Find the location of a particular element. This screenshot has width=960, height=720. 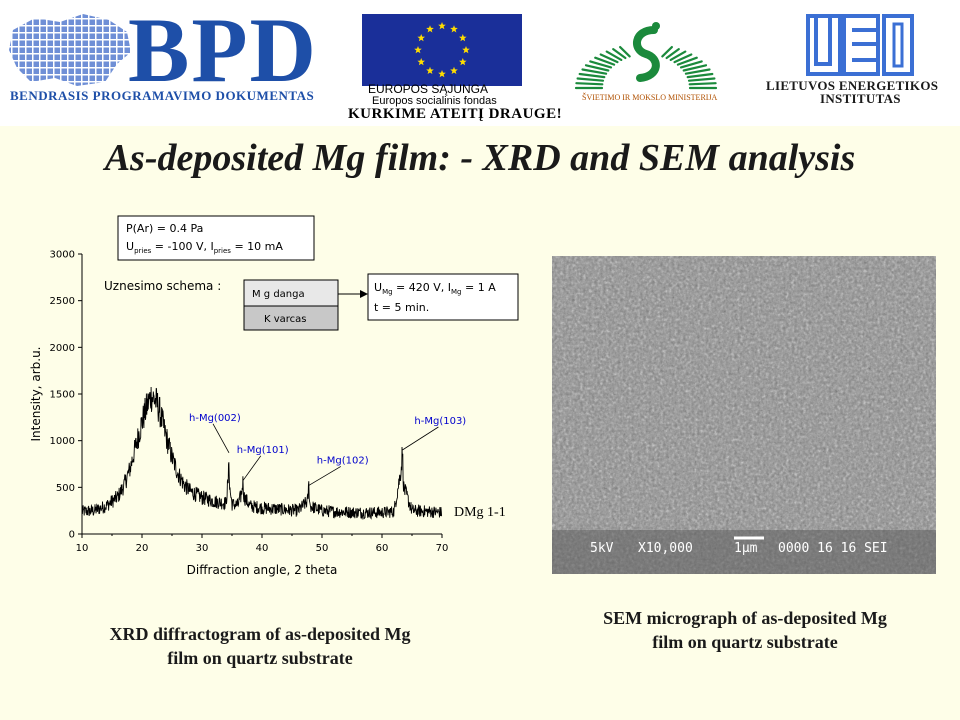

bpd-logo-text: BPD is located at coordinates (223, 50).